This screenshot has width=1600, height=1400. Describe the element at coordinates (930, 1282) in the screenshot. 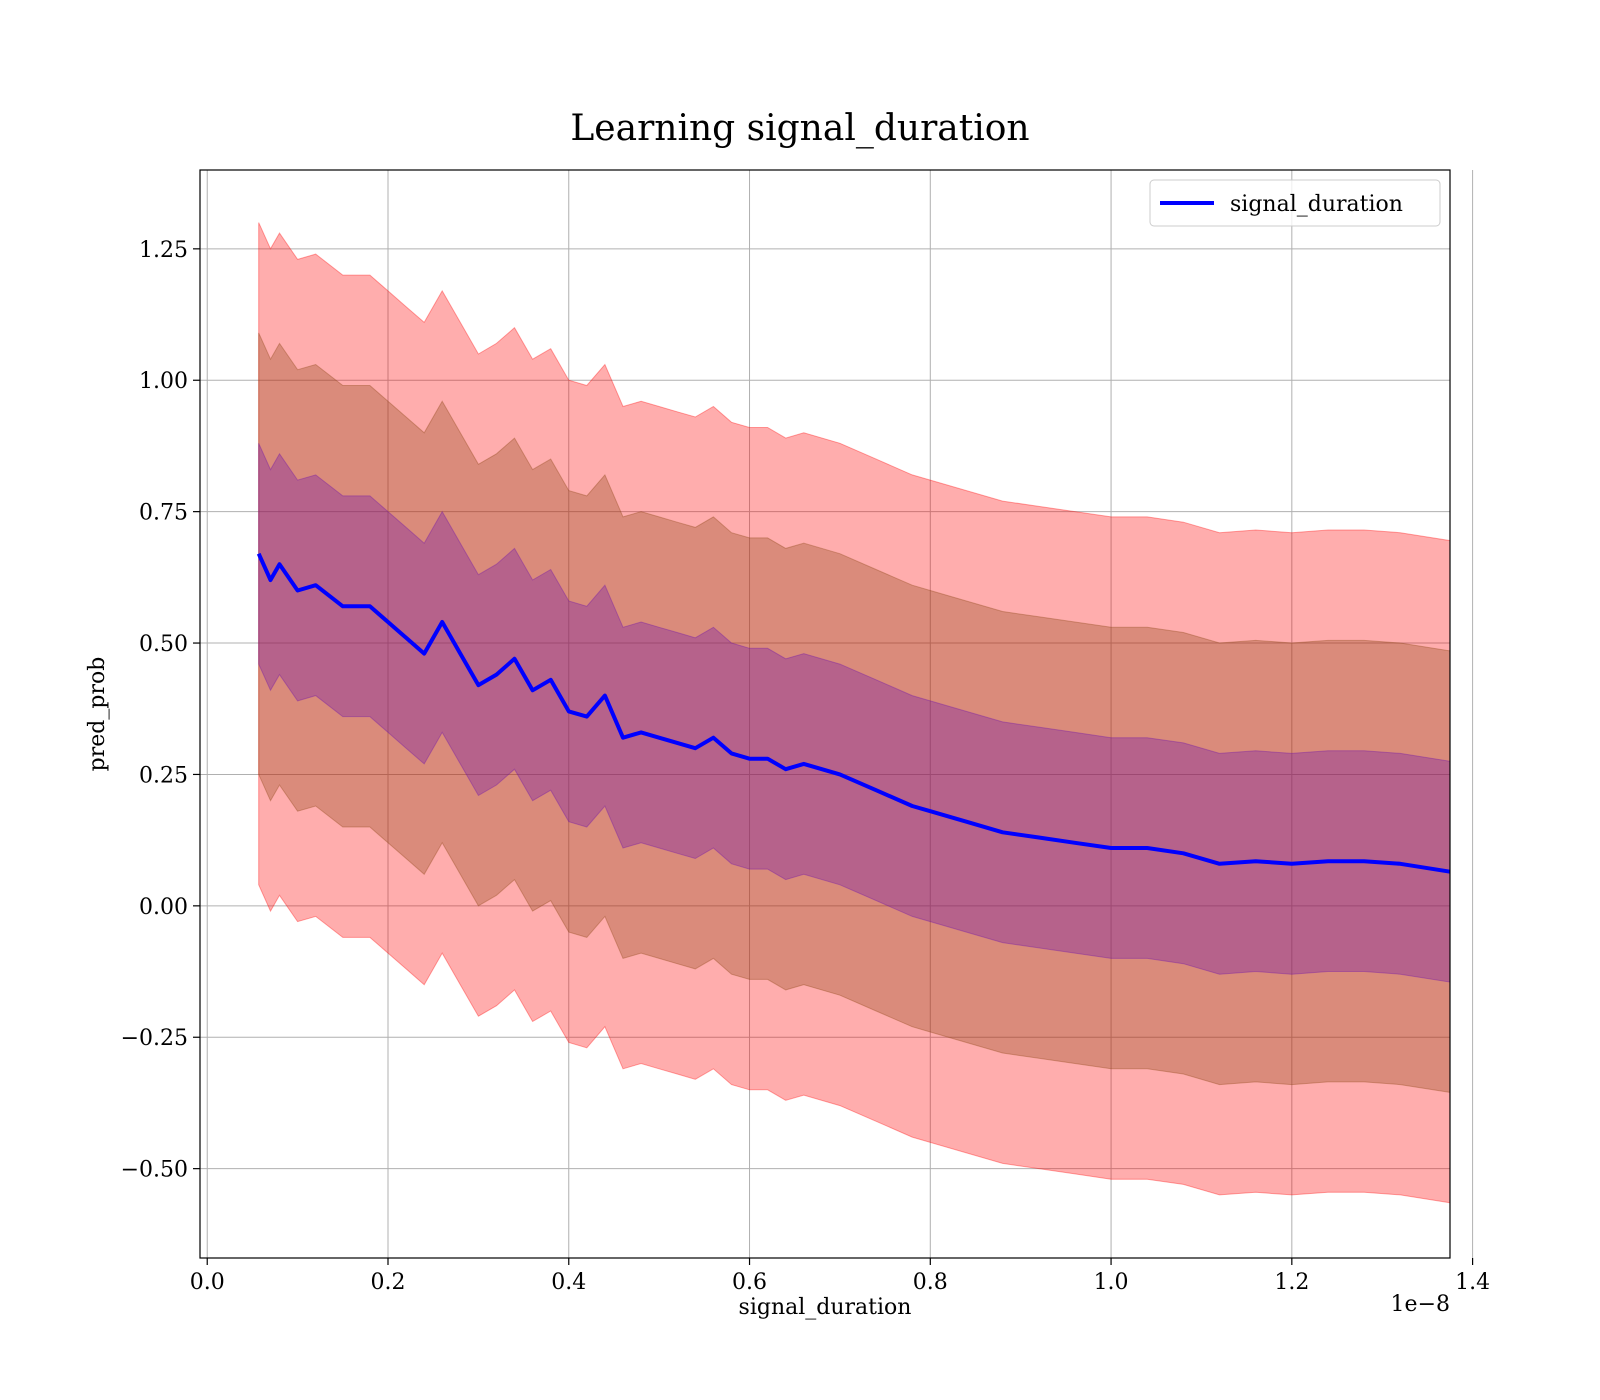

I see `x-tick-label: 0.8` at that location.